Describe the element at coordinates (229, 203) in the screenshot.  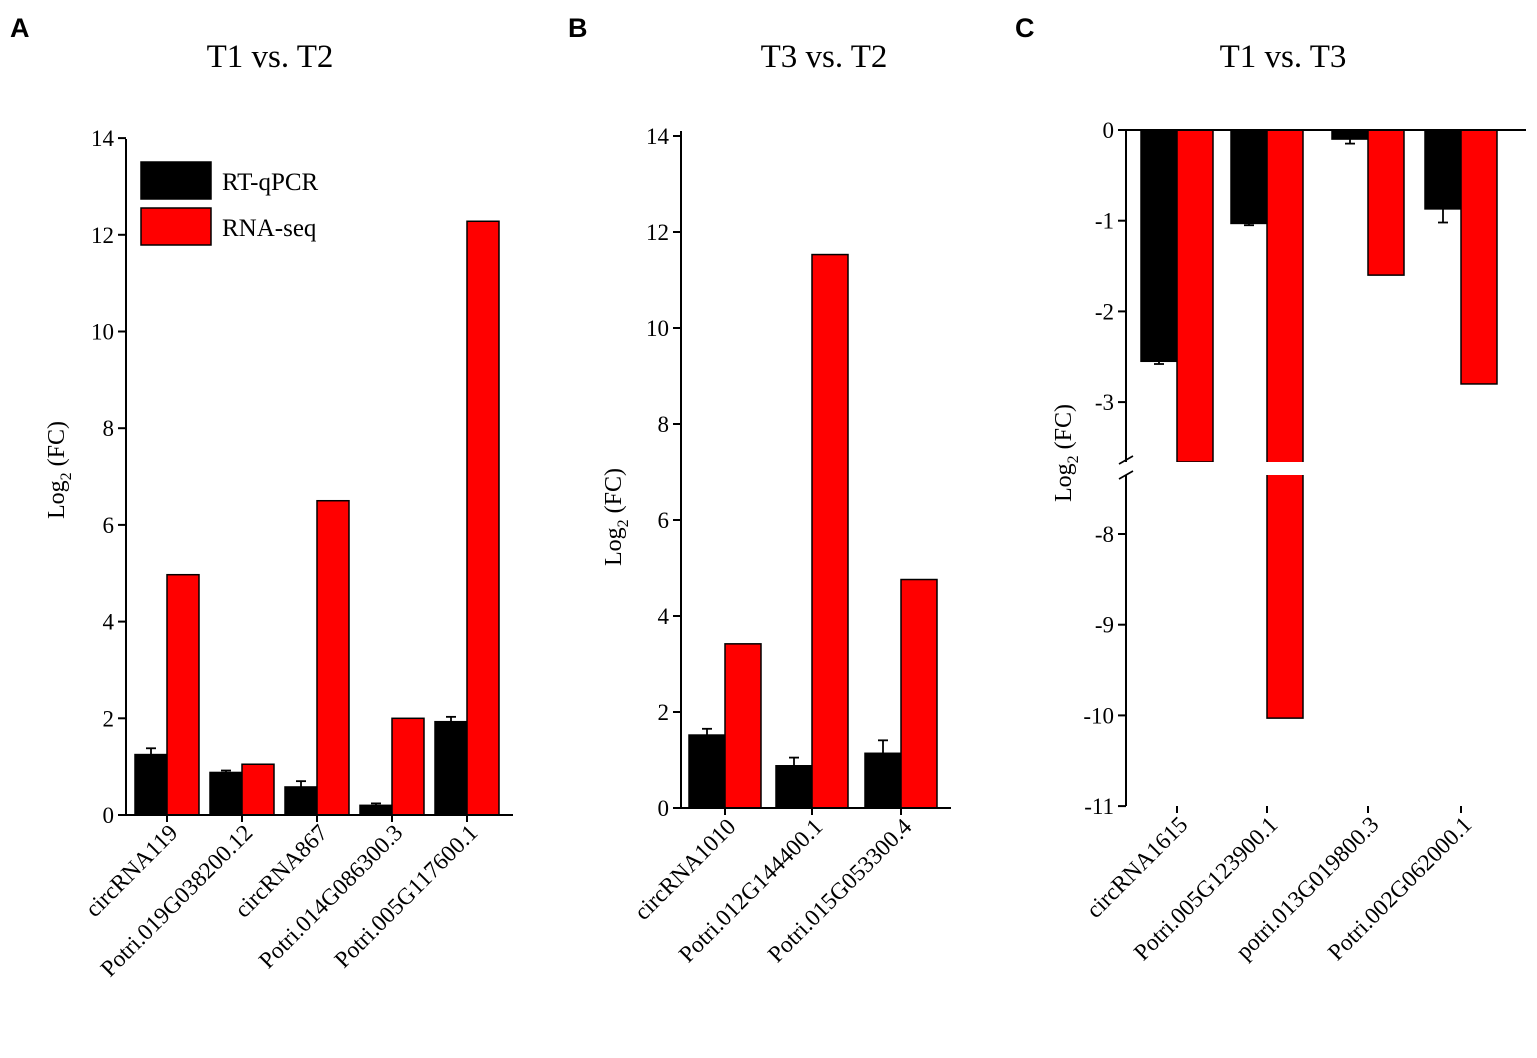
I see `legend-a: RT-qPCR RNA-seq` at that location.